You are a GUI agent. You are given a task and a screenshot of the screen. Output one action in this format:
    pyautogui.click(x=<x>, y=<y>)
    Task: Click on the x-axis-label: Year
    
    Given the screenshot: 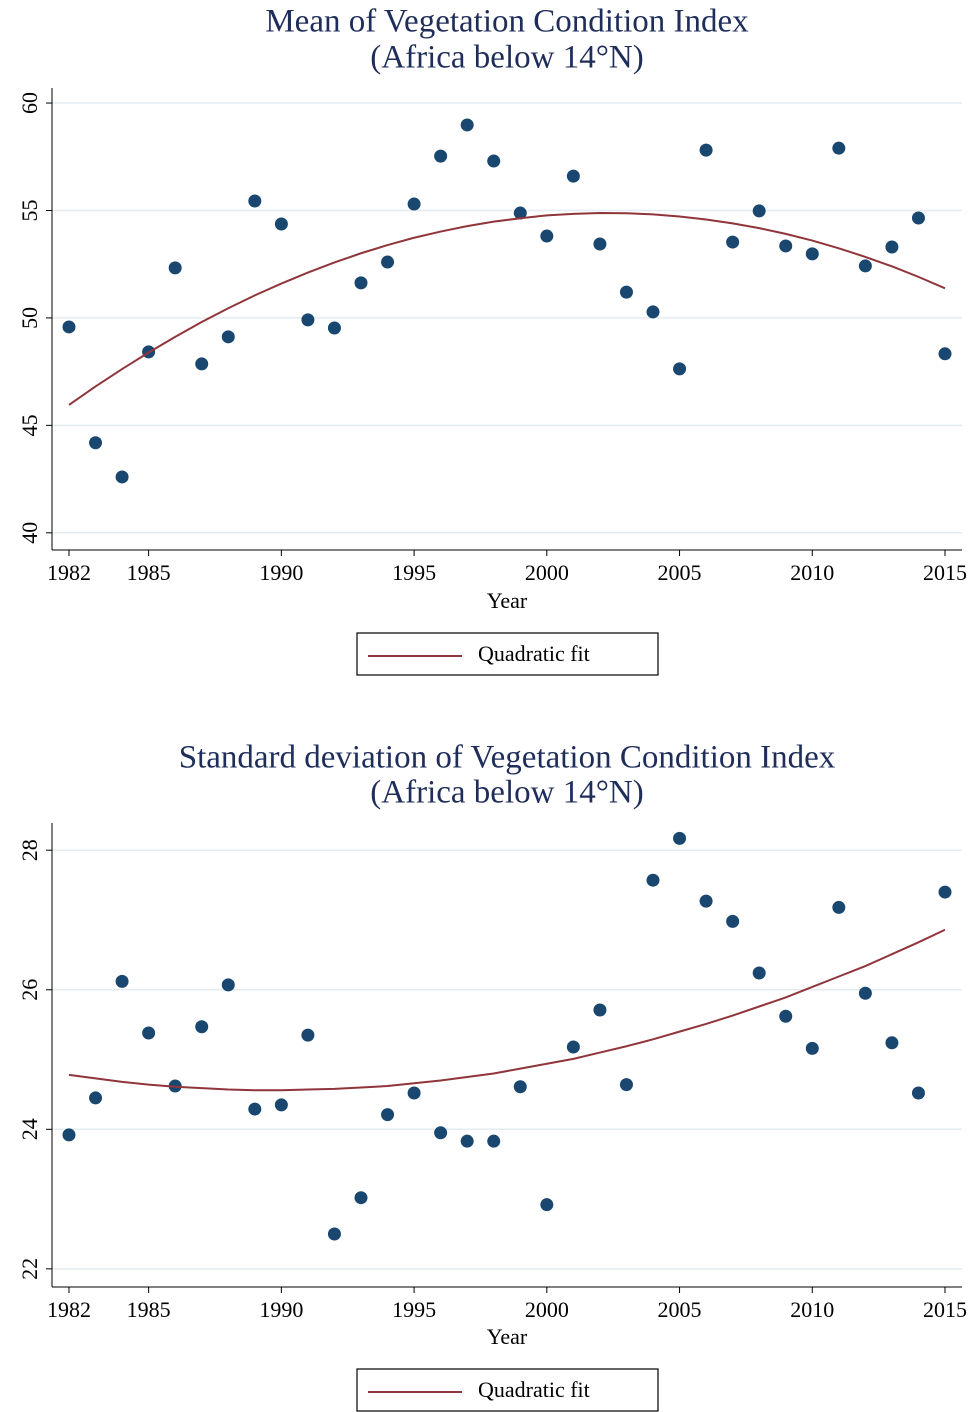 What is the action you would take?
    pyautogui.click(x=507, y=600)
    